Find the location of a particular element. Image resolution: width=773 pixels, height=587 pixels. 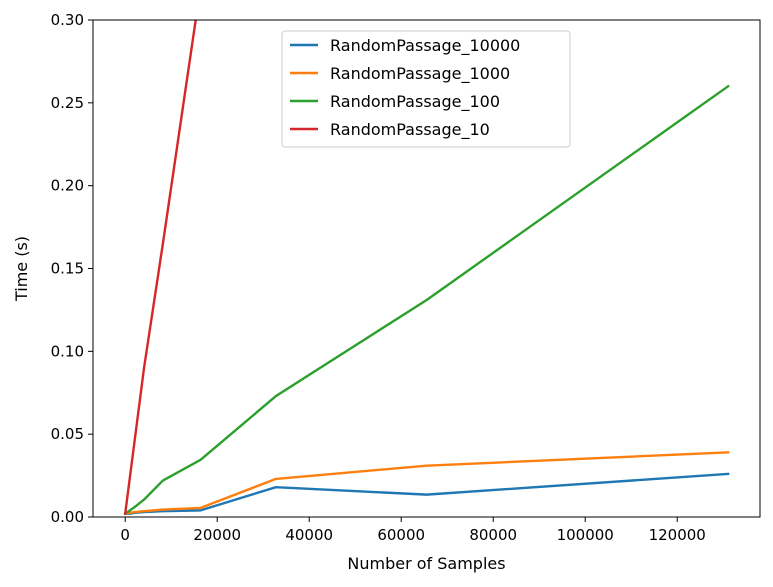

legend-label-1: RandomPassage_1000 is located at coordinates (420, 74).